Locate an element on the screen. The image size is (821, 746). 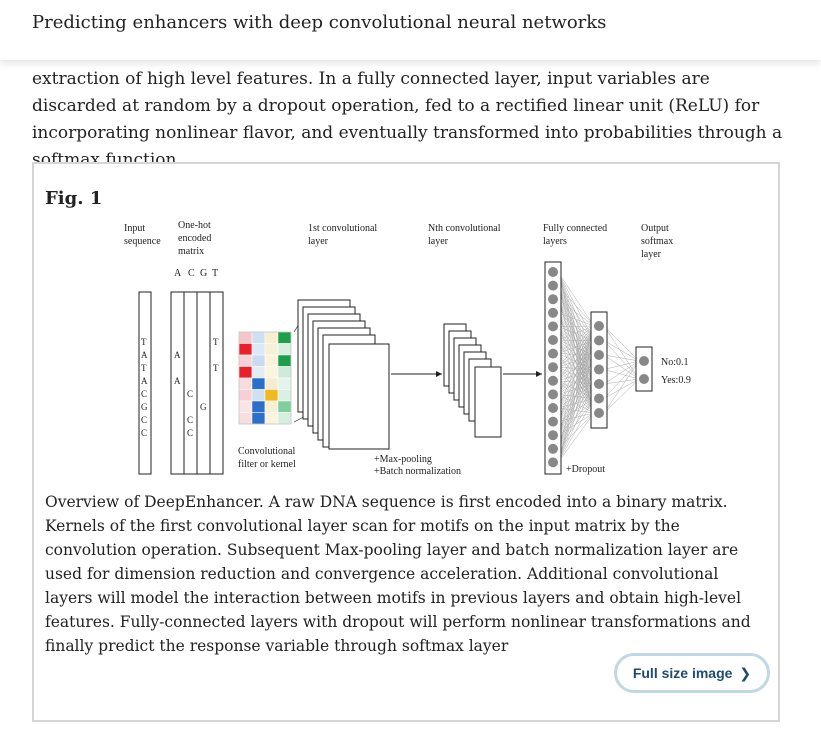
onehot-cell: G is located at coordinates (203, 407).